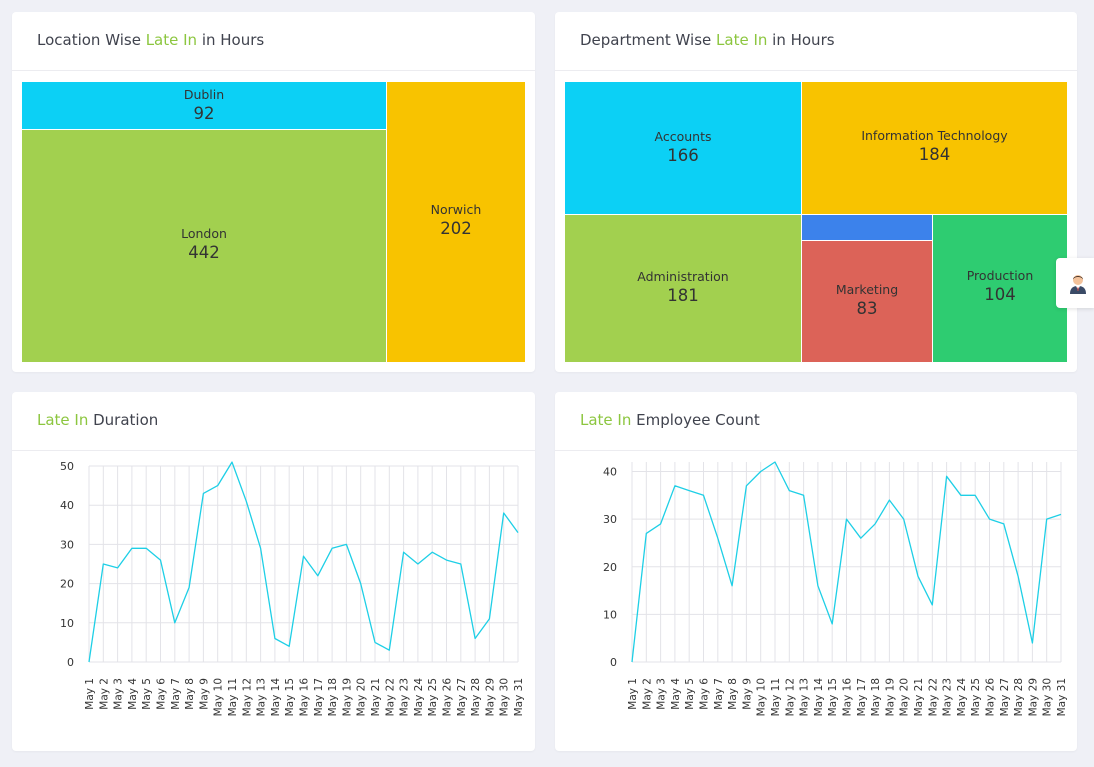 This screenshot has width=1094, height=767. Describe the element at coordinates (805, 697) in the screenshot. I see `count-x-tick-label: May 13` at that location.